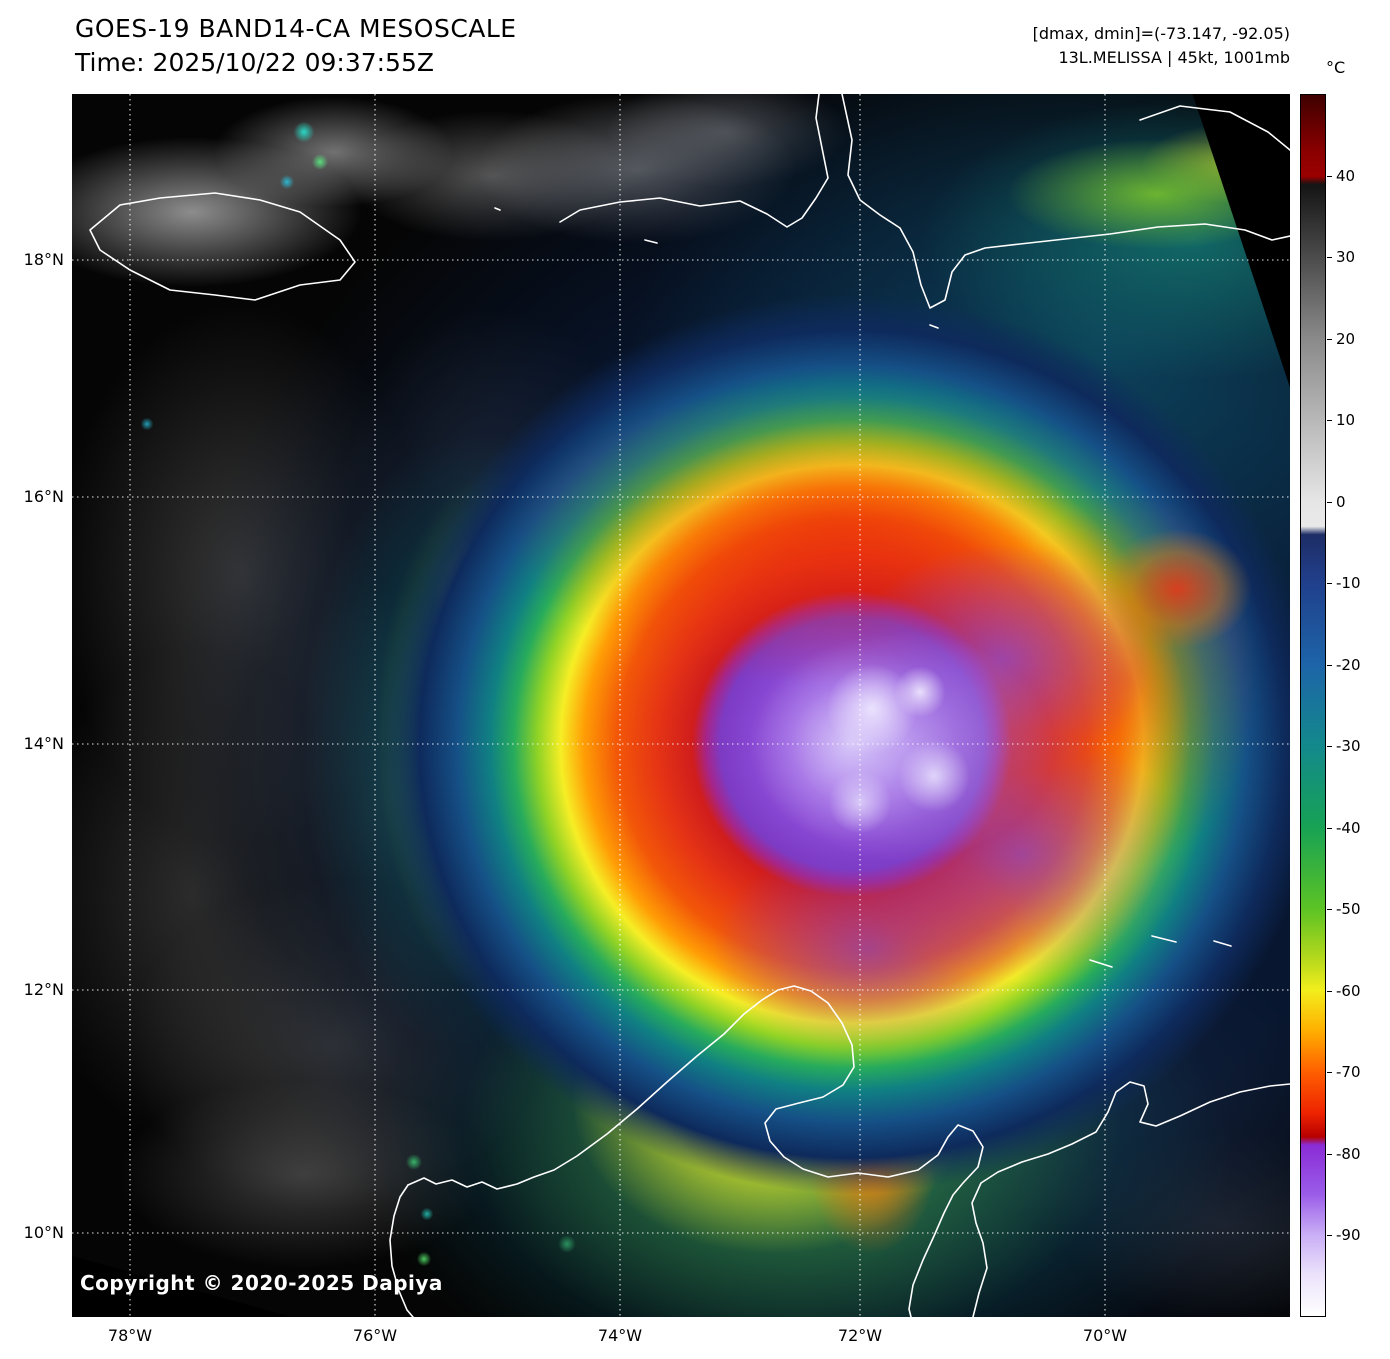 The width and height of the screenshot is (1390, 1359). What do you see at coordinates (130, 1335) in the screenshot?
I see `lon-label: 78°W` at bounding box center [130, 1335].